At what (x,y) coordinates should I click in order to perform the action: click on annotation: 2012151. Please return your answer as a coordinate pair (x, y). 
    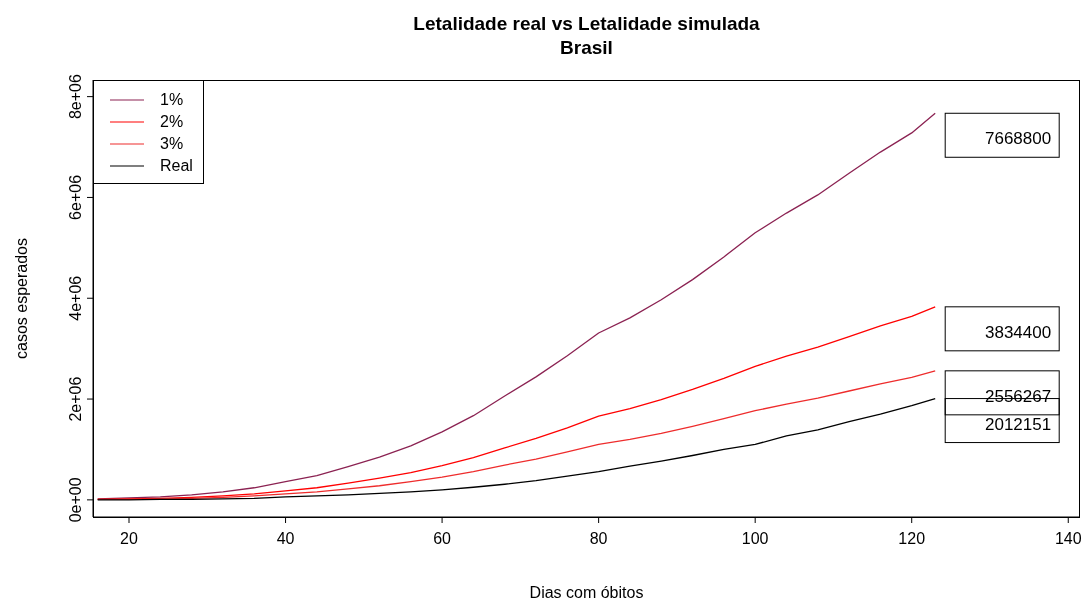
    Looking at the image, I should click on (1018, 424).